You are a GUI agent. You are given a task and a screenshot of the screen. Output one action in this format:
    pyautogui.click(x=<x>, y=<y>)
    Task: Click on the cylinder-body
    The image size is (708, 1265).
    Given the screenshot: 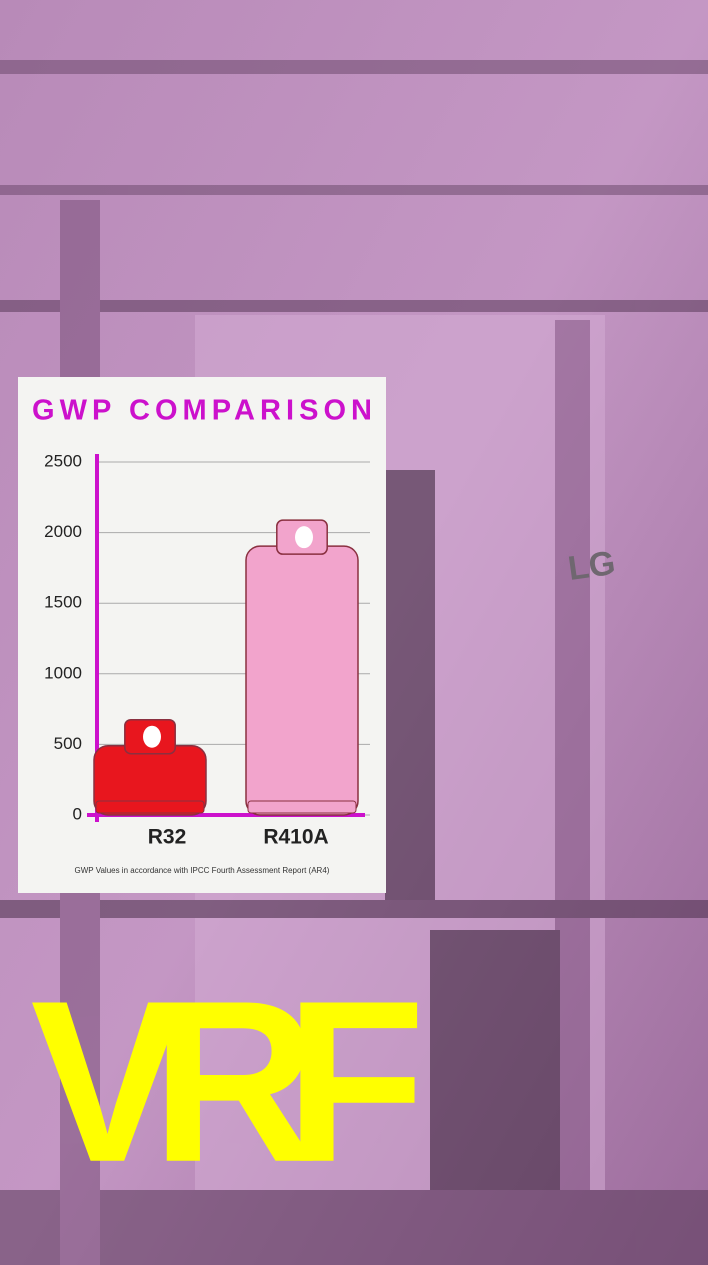 What is the action you would take?
    pyautogui.click(x=302, y=680)
    